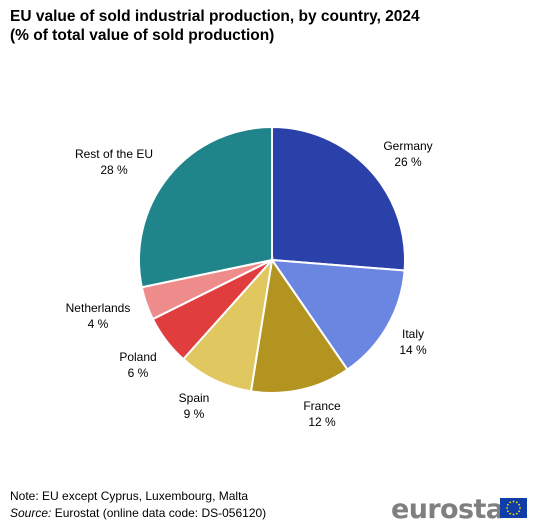 The height and width of the screenshot is (528, 542). I want to click on slice-value-rest-of-the-eu: 28 %, so click(114, 170).